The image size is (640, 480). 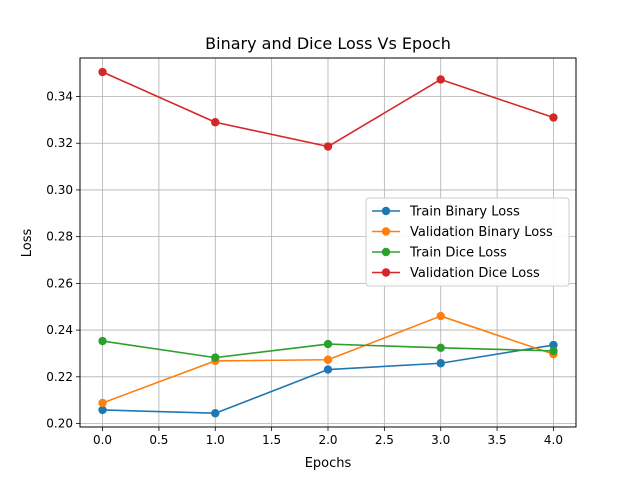 What do you see at coordinates (59, 283) in the screenshot?
I see `y-tick-label: 0.26` at bounding box center [59, 283].